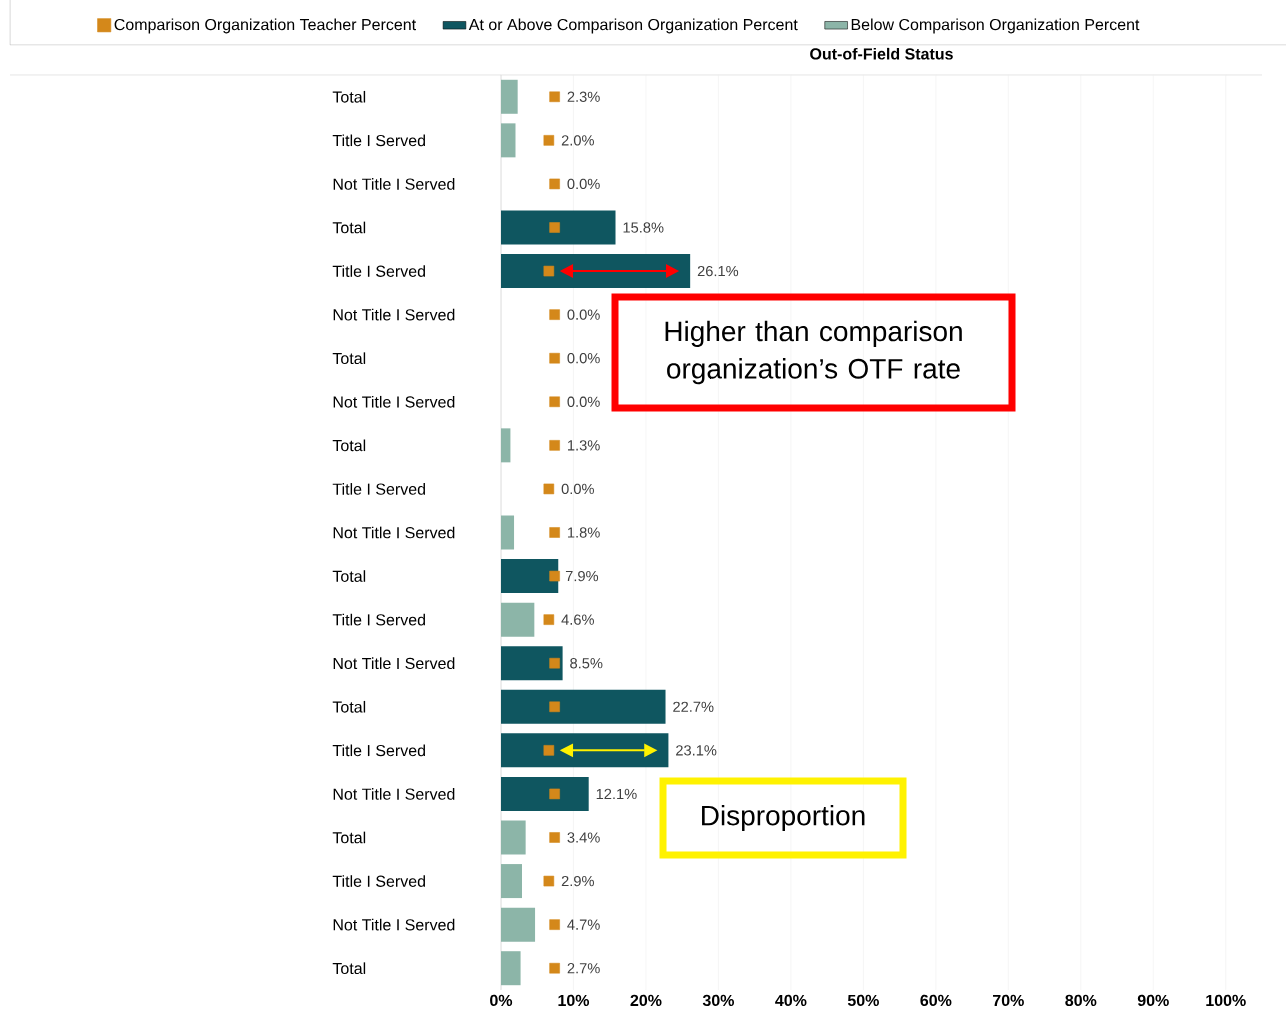 This screenshot has height=1016, width=1286. Describe the element at coordinates (813, 352) in the screenshot. I see `annotation: Higher than comparison organization’s OTF rate` at that location.